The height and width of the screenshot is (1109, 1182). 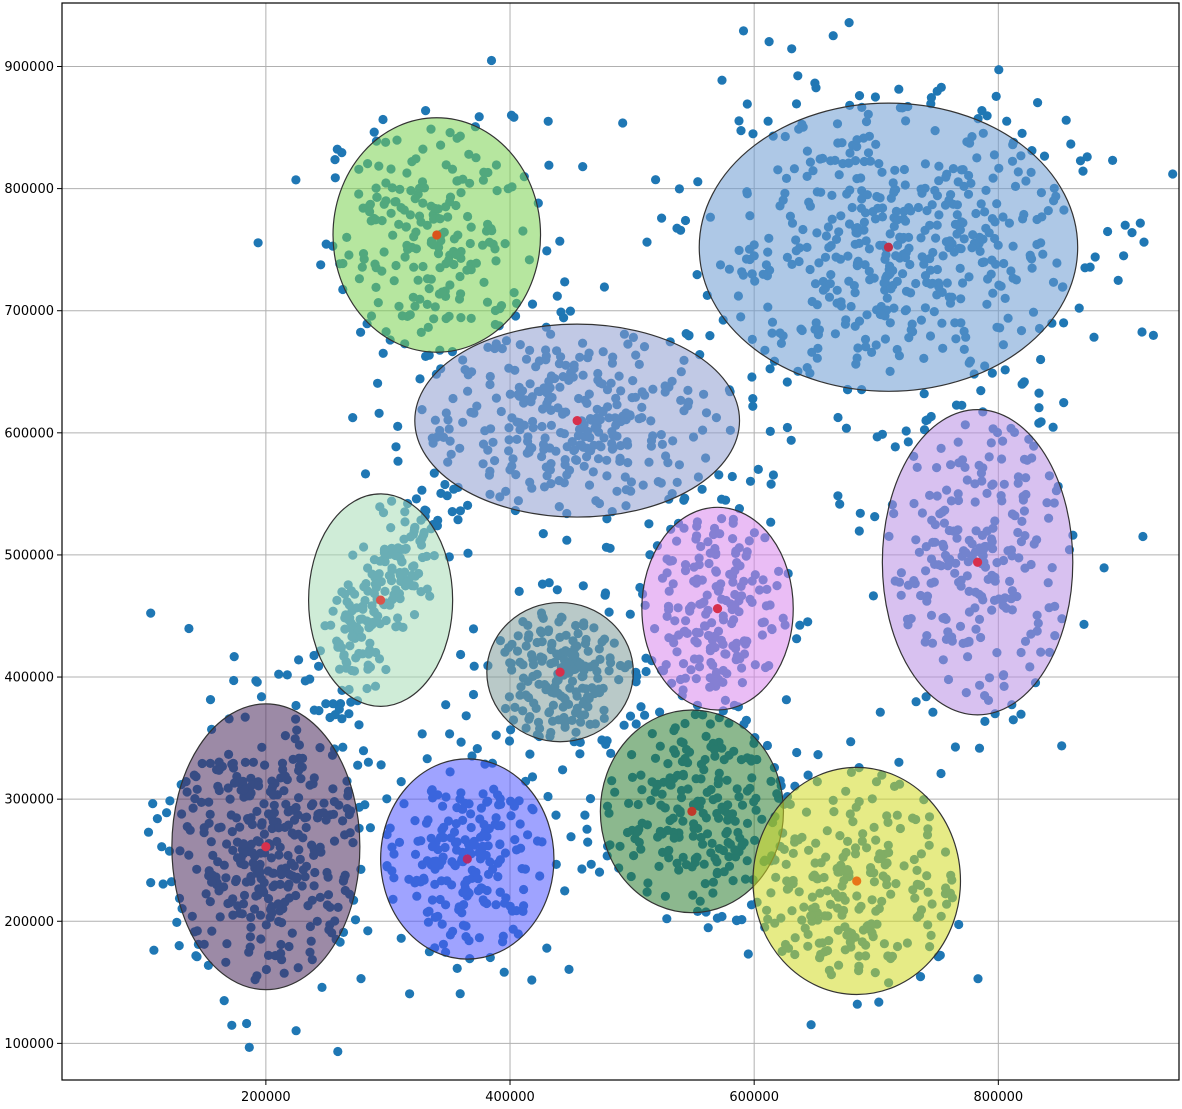 I want to click on x-tick-label: 200000, so click(x=266, y=1097).